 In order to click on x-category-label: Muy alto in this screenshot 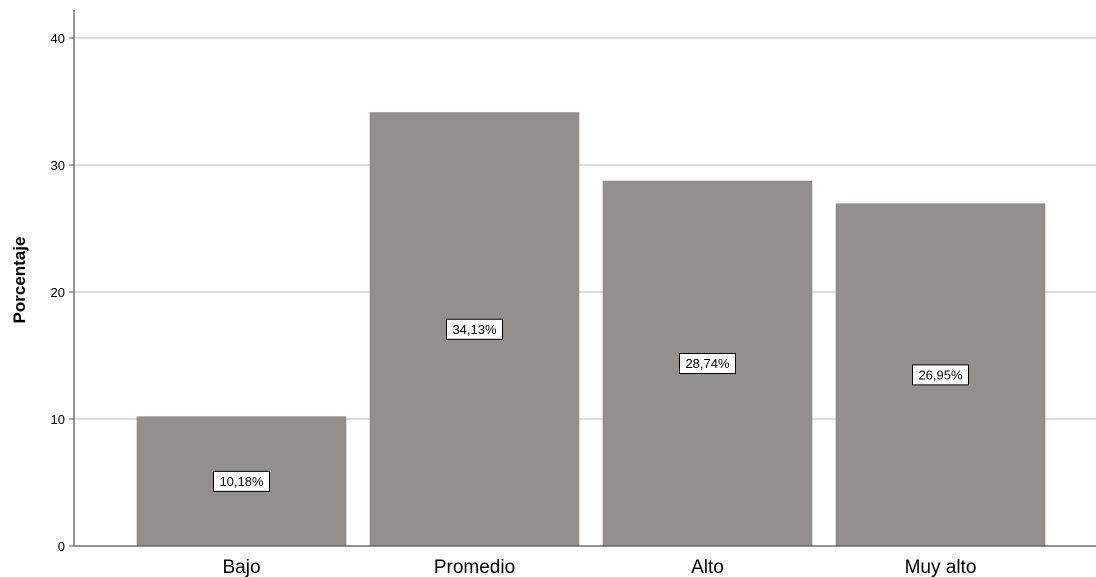, I will do `click(941, 567)`.